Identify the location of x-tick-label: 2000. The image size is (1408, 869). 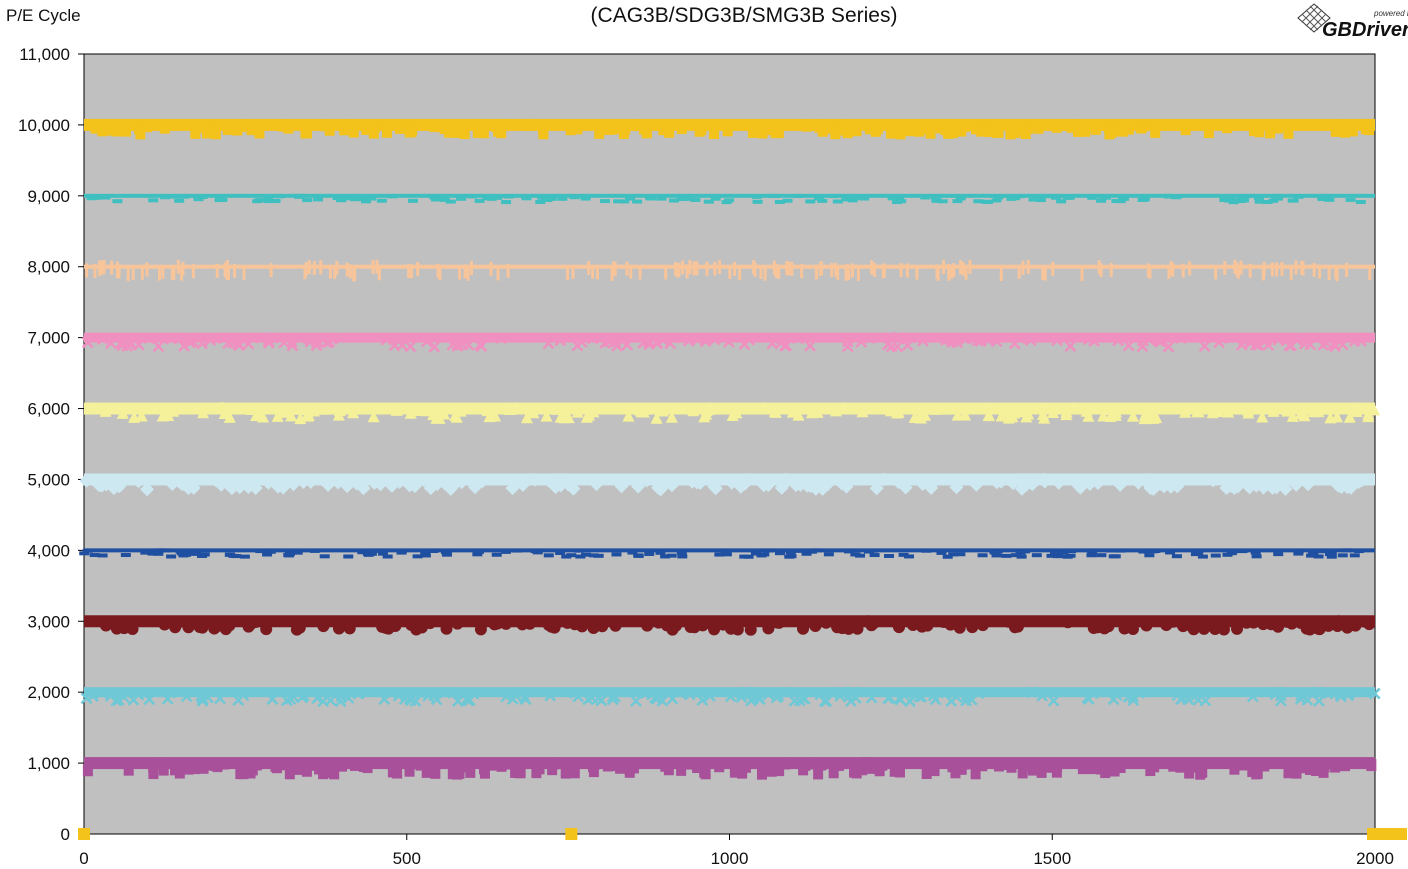
(1375, 858).